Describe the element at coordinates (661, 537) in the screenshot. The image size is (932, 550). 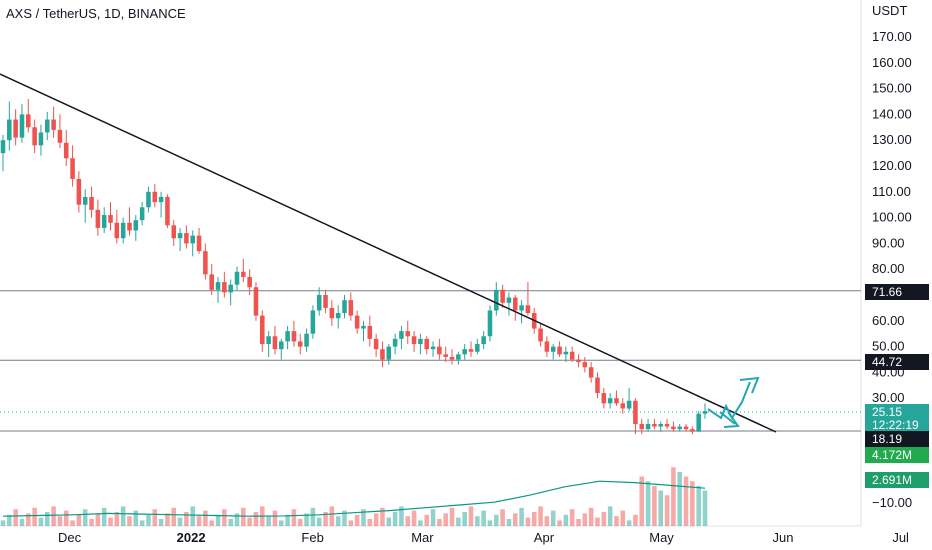
I see `x-tick-label: May` at that location.